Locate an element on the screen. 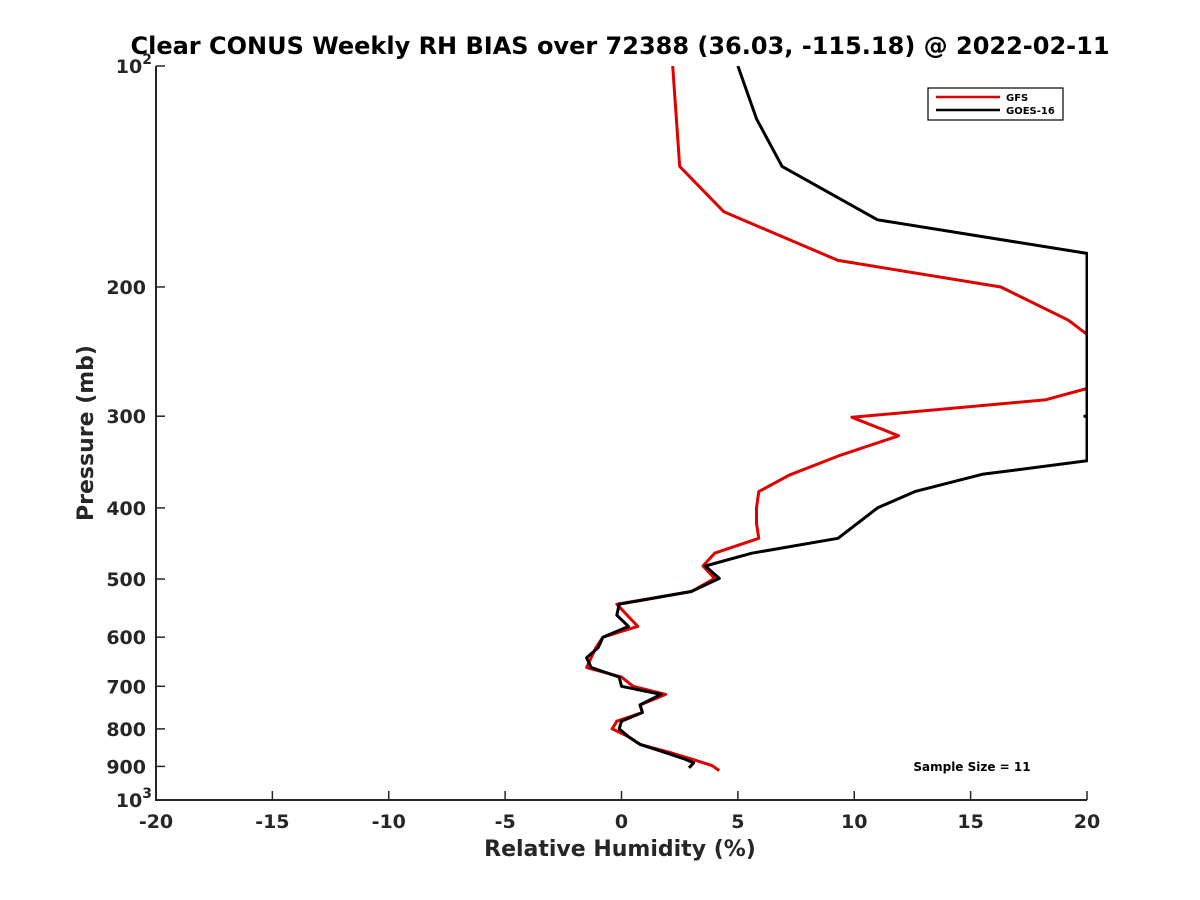 The image size is (1200, 900). y-axis-label: Pressure (mb) is located at coordinates (86, 433).